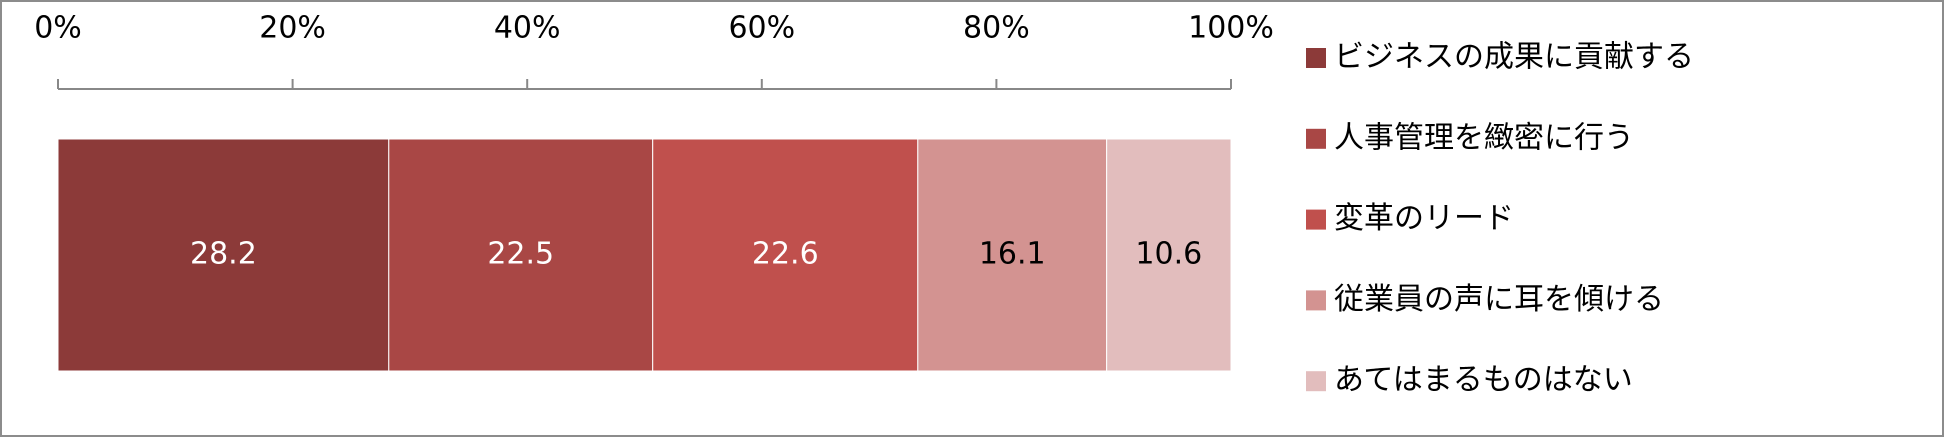 This screenshot has height=437, width=1944. I want to click on legend-label: 変革のリード, so click(1424, 218).